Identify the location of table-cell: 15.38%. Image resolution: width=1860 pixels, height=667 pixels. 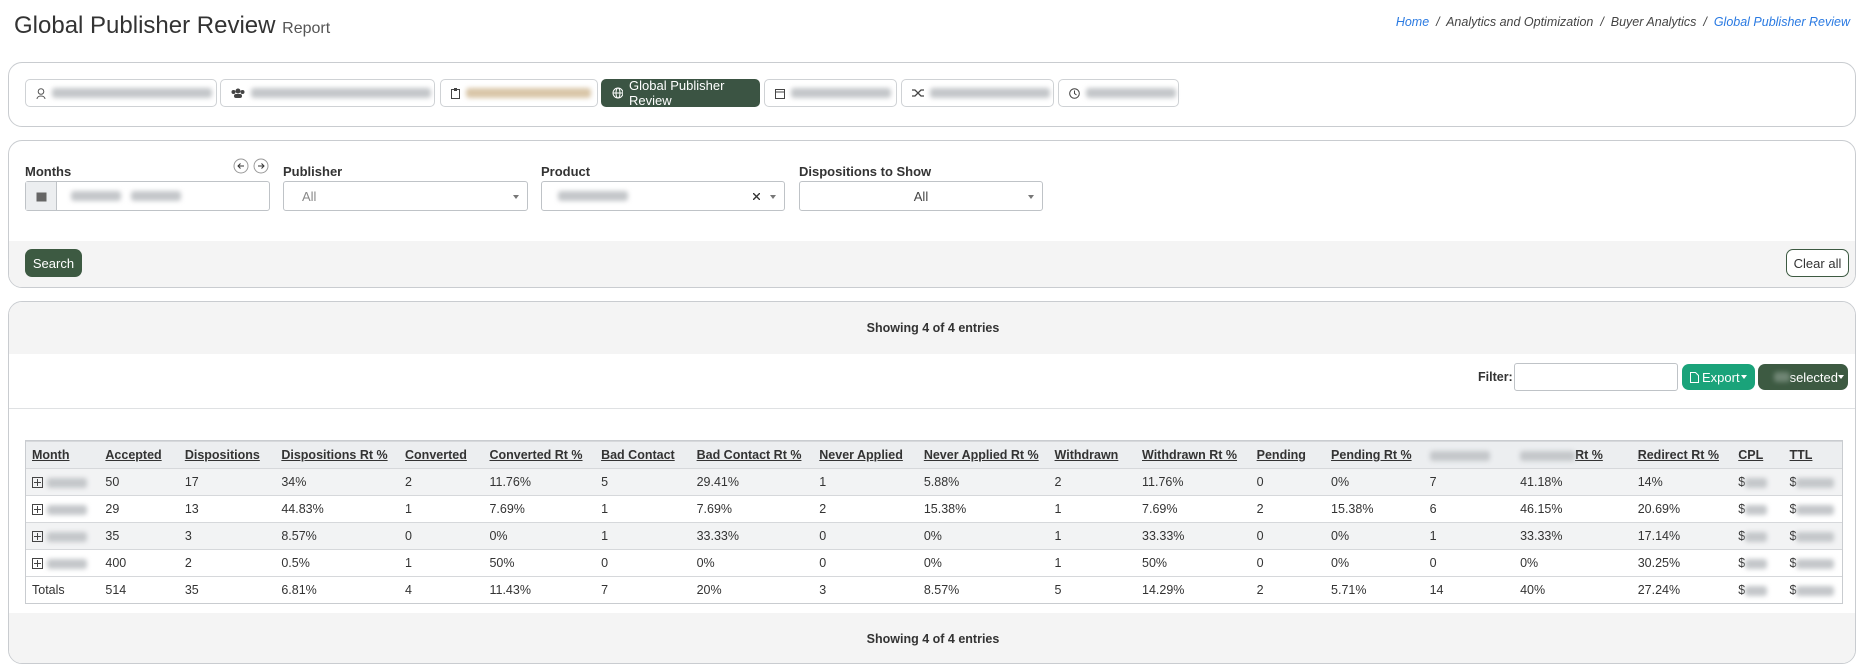
(1374, 509).